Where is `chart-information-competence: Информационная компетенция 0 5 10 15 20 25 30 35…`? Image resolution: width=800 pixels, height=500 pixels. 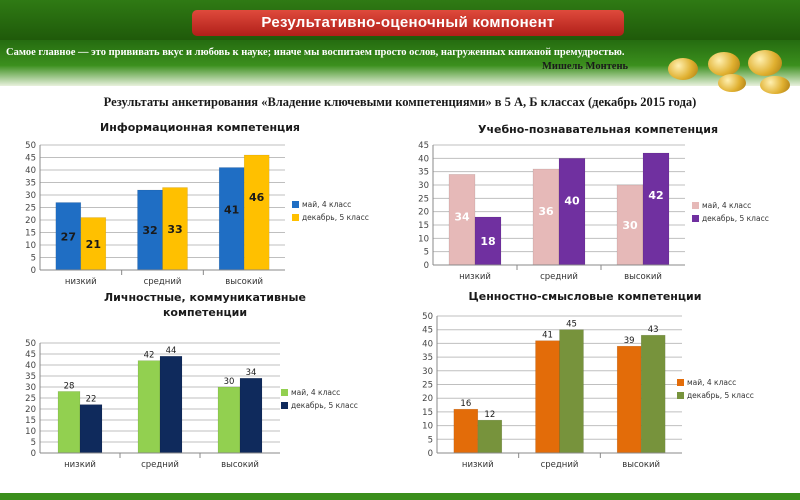 chart-information-competence: Информационная компетенция 0 5 10 15 20 25 30 35… is located at coordinates (197, 204).